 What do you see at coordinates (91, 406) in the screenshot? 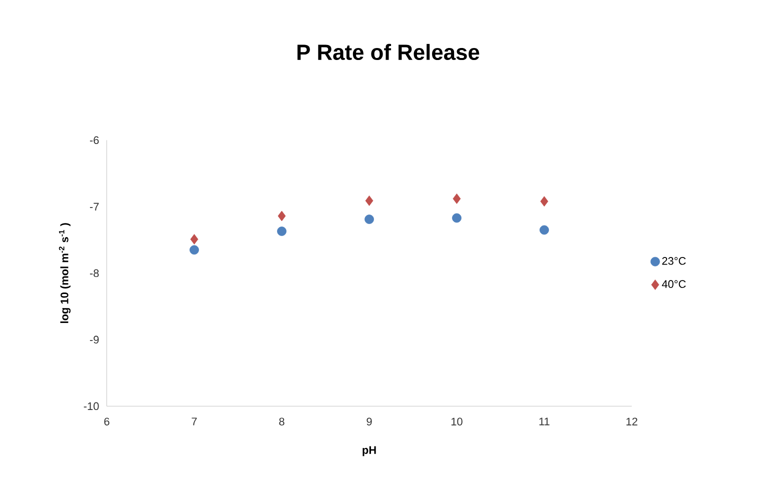
I see `y-tick-label: -10` at bounding box center [91, 406].